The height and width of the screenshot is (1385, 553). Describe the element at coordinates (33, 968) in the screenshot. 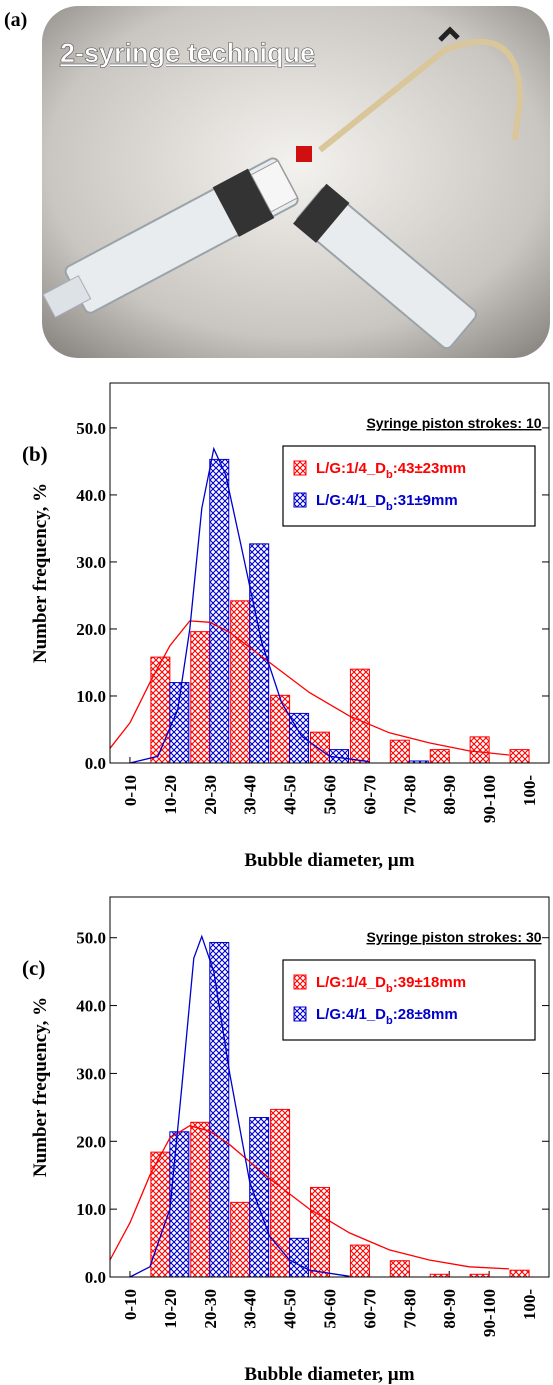

I see `panel-label: (c)` at that location.